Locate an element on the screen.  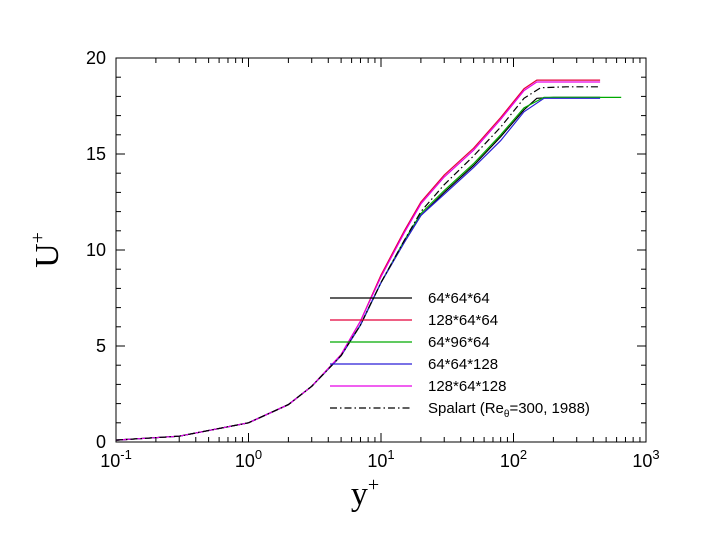
legend-label-2: 128*64*64 is located at coordinates (463, 320).